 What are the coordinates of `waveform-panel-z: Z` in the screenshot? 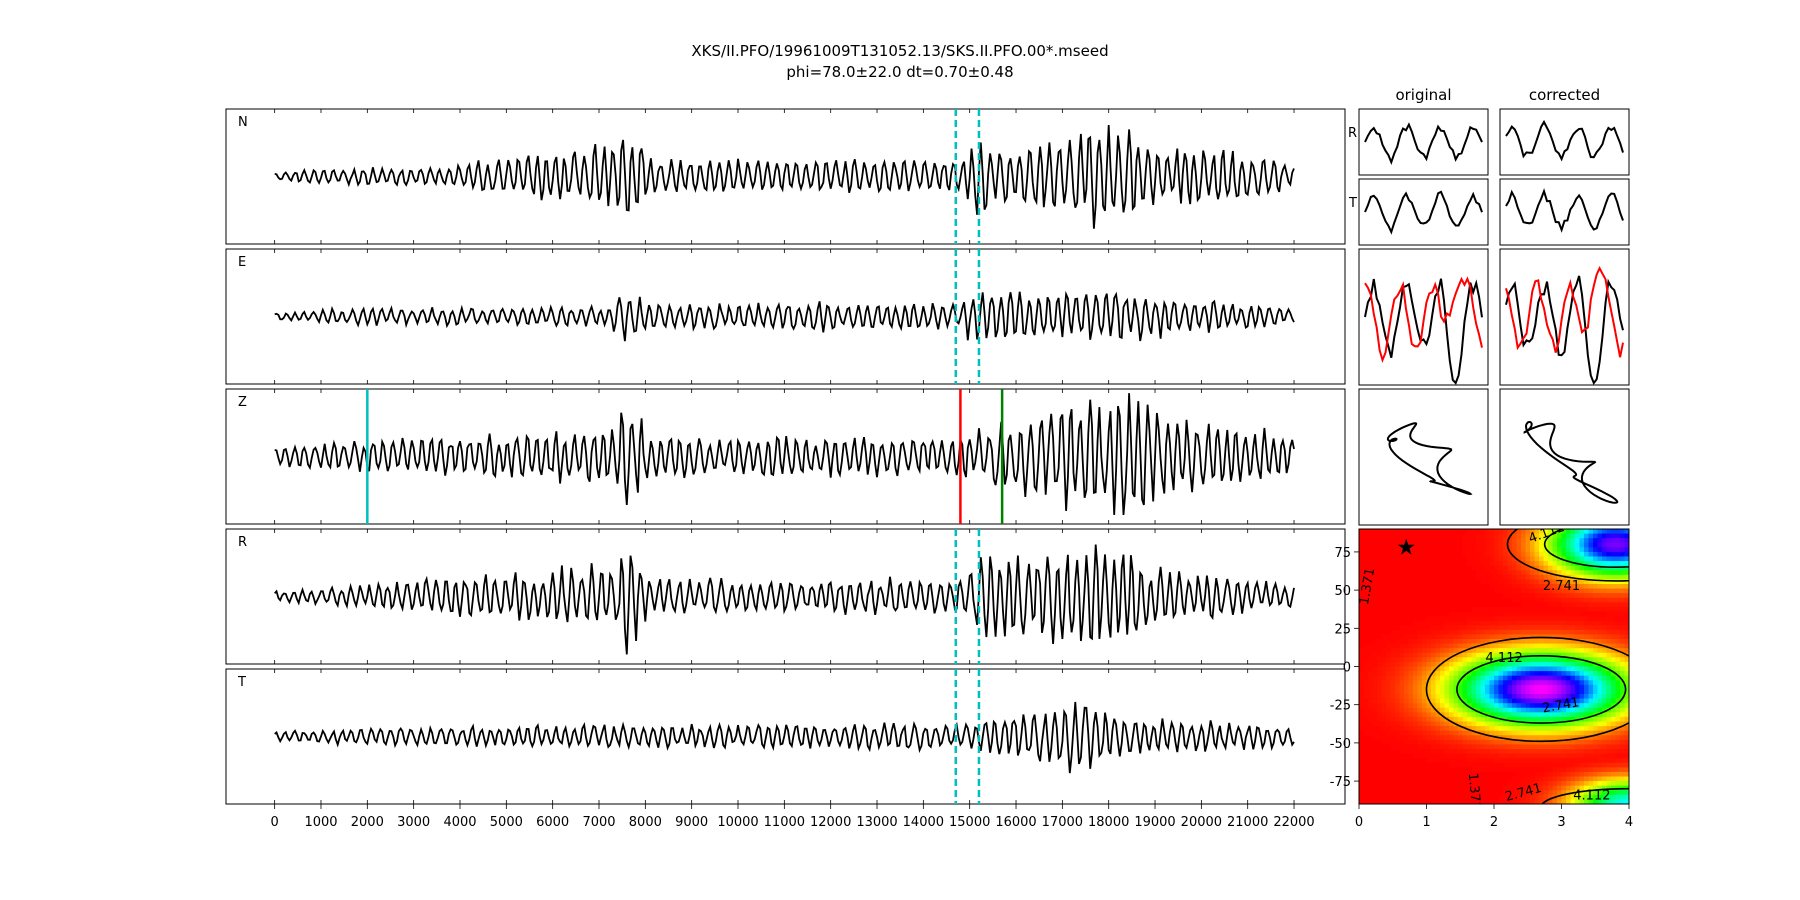 It's located at (785, 456).